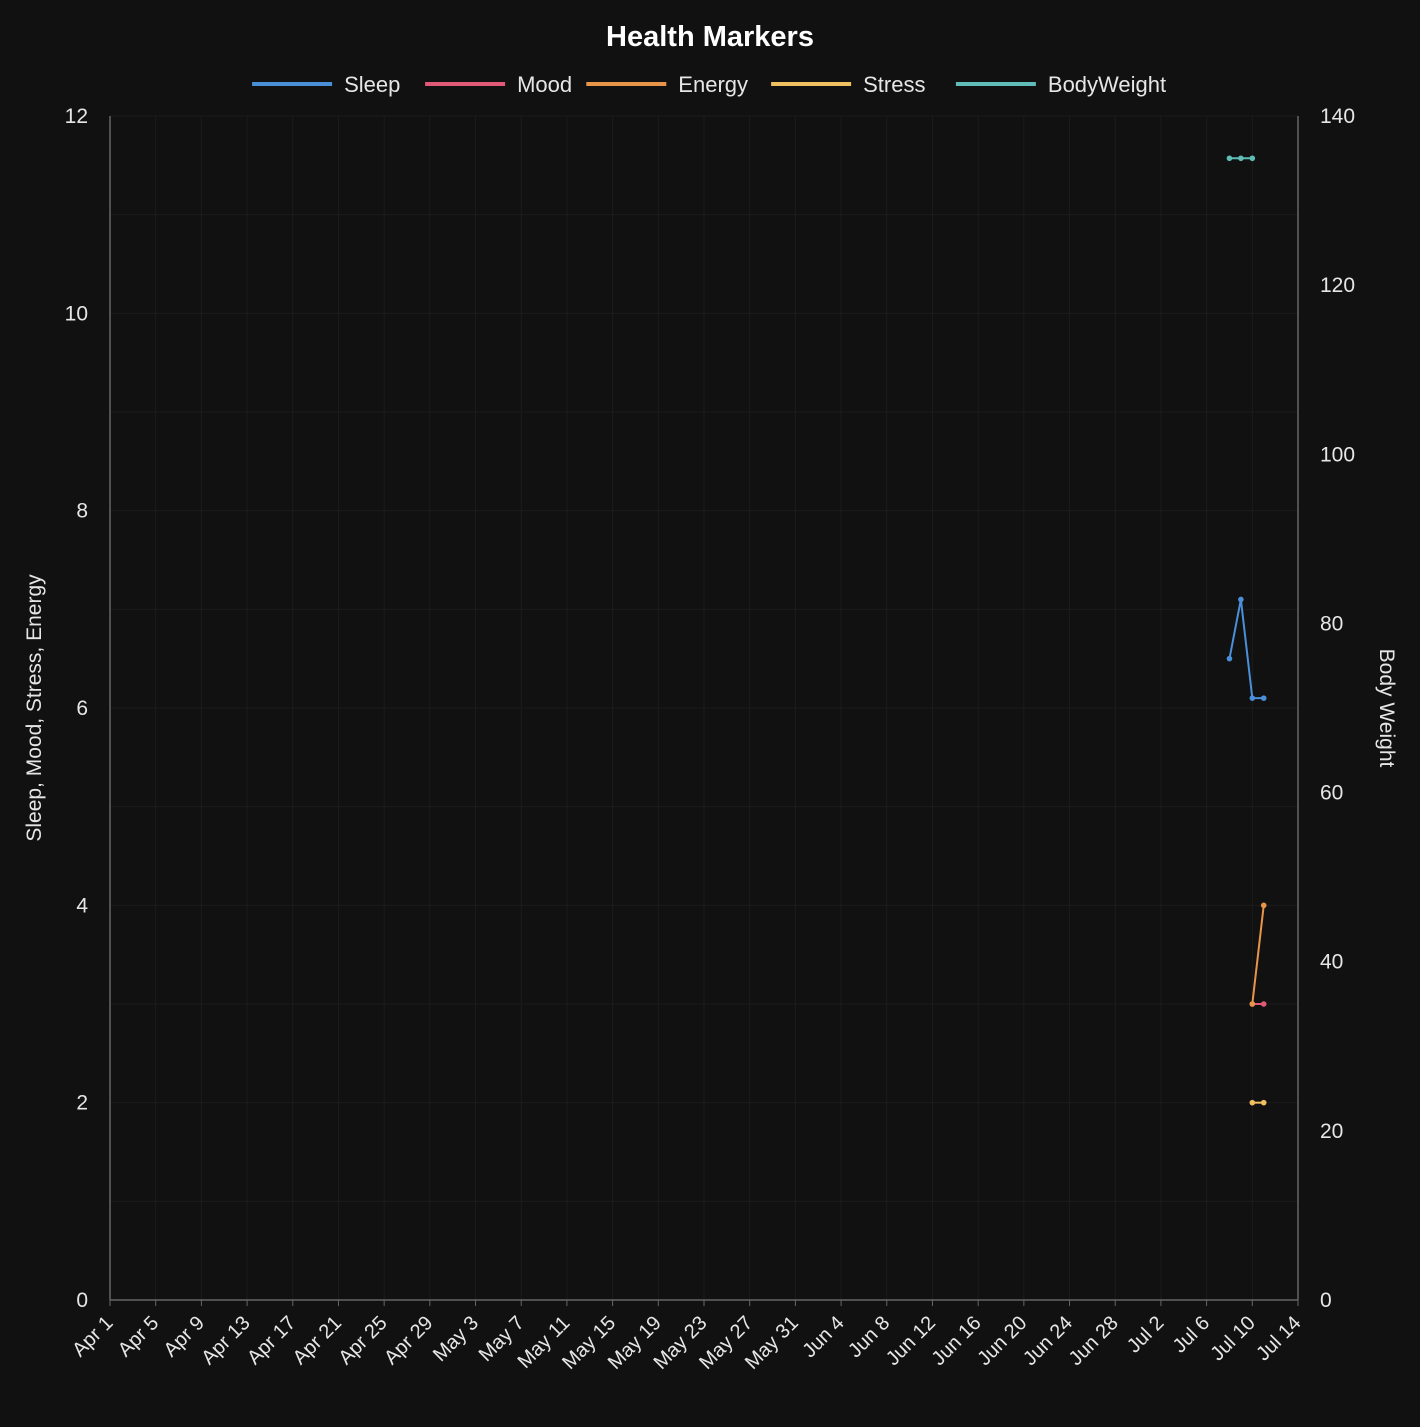 This screenshot has width=1420, height=1427. What do you see at coordinates (1048, 1341) in the screenshot?
I see `x-tick-label: Jun 24` at bounding box center [1048, 1341].